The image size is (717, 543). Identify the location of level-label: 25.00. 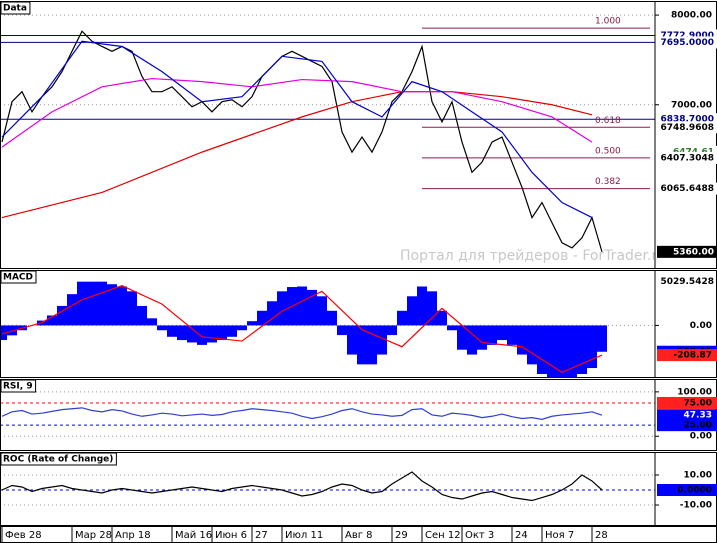
(698, 426).